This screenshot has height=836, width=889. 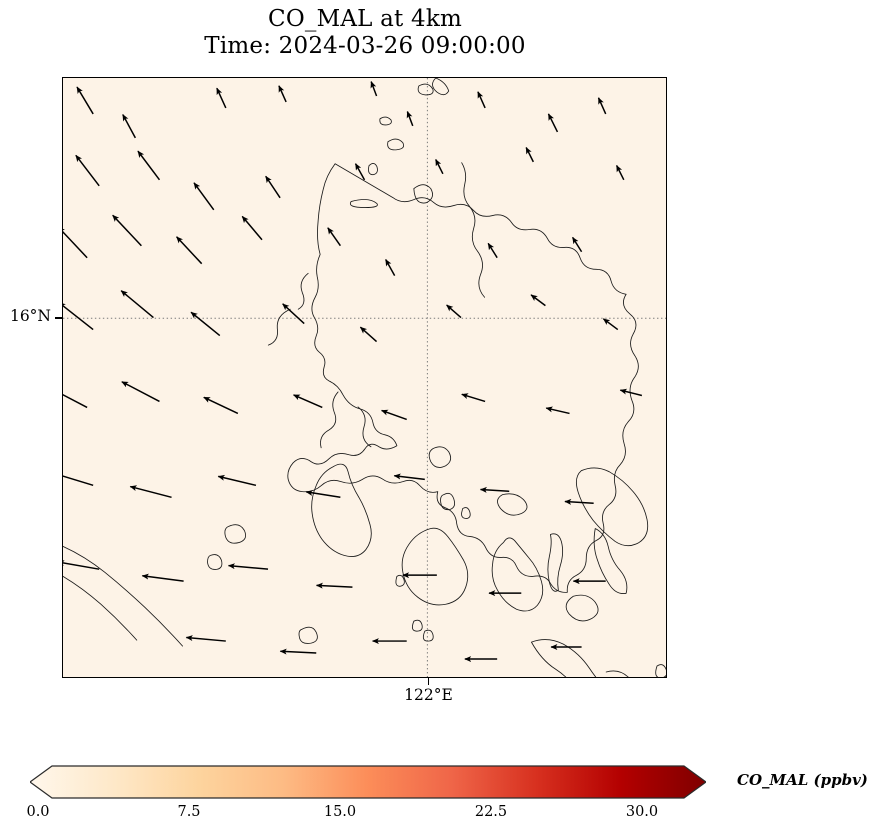 I want to click on colorbar-tick-label-2: 15.0, so click(x=340, y=812).